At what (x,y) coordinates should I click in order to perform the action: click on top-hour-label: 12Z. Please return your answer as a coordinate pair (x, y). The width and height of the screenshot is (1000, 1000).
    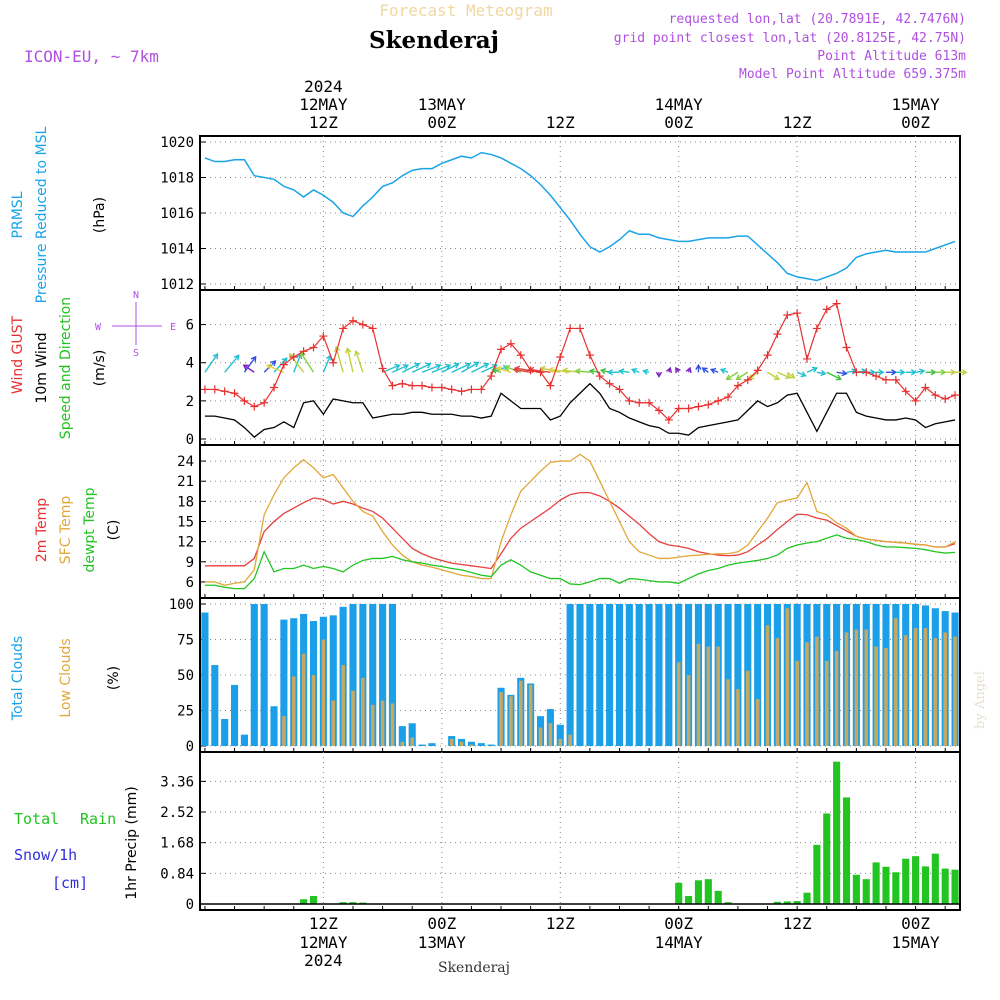
    Looking at the image, I should click on (323, 122).